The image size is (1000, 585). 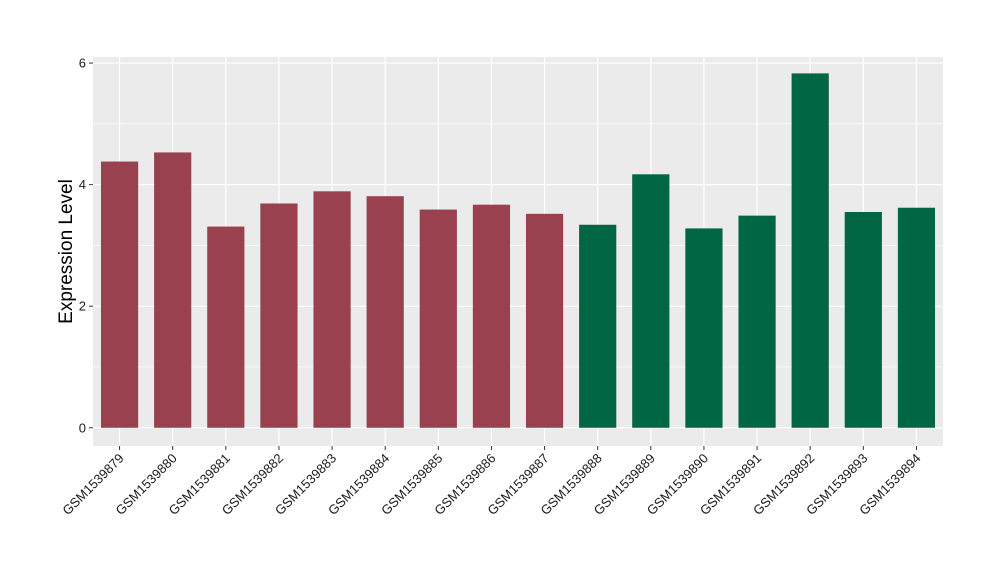 I want to click on bar-GSM1539884, so click(x=385, y=312).